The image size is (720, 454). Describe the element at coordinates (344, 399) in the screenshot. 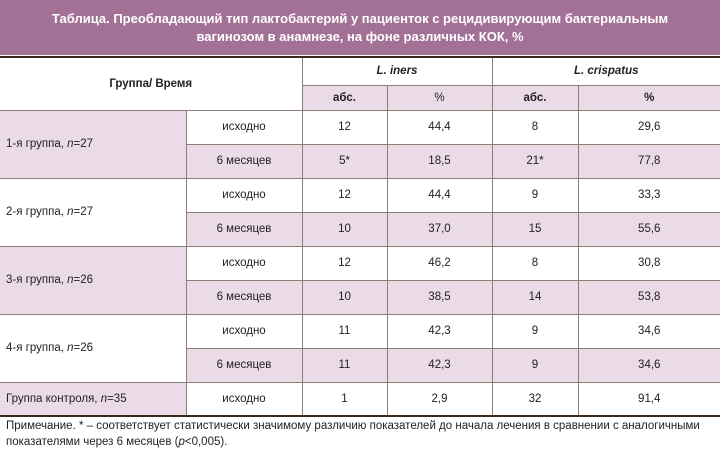

I see `value-cell: 1` at that location.